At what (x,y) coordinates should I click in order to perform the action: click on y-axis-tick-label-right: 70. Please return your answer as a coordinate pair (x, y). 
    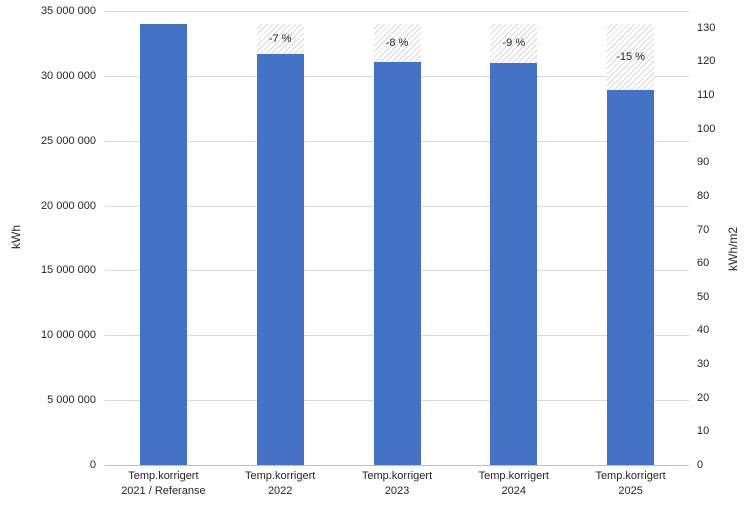
    Looking at the image, I should click on (703, 229).